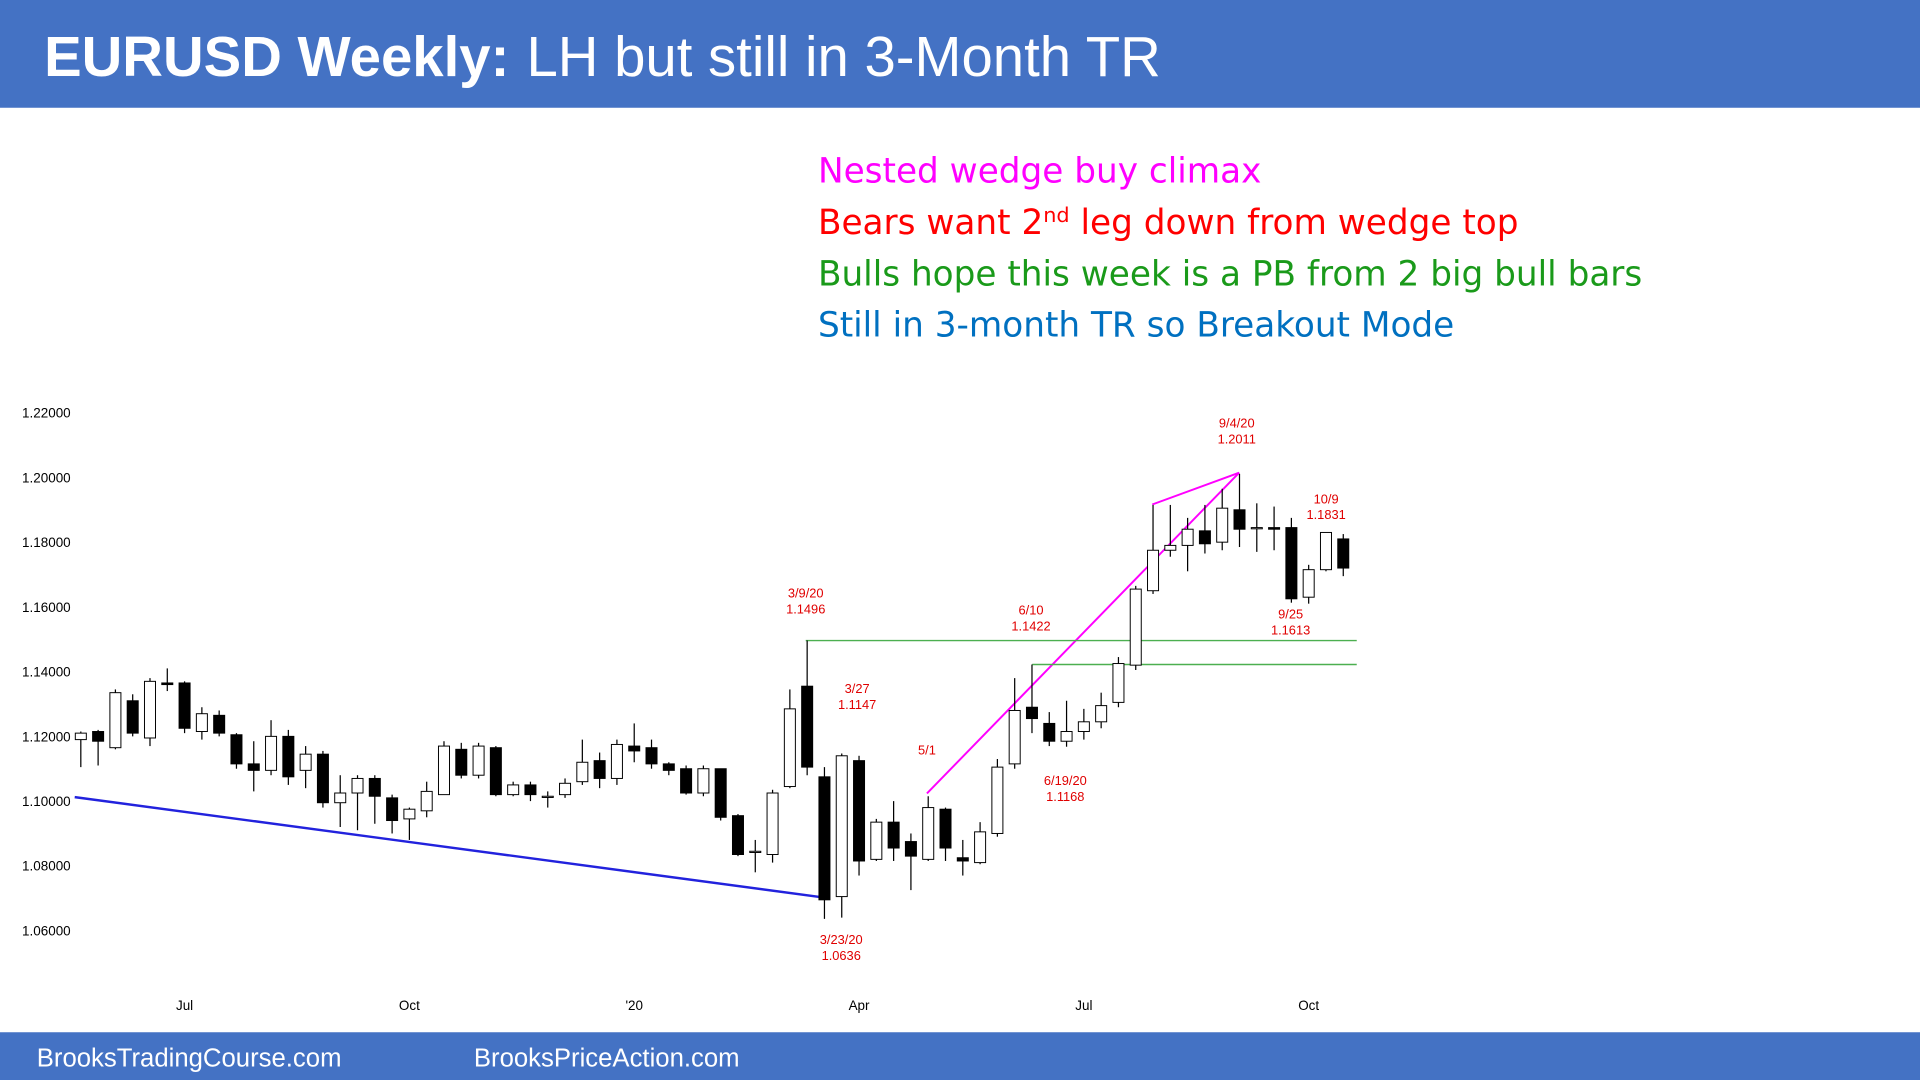  Describe the element at coordinates (927, 749) in the screenshot. I see `annotation-label: 5/1` at that location.